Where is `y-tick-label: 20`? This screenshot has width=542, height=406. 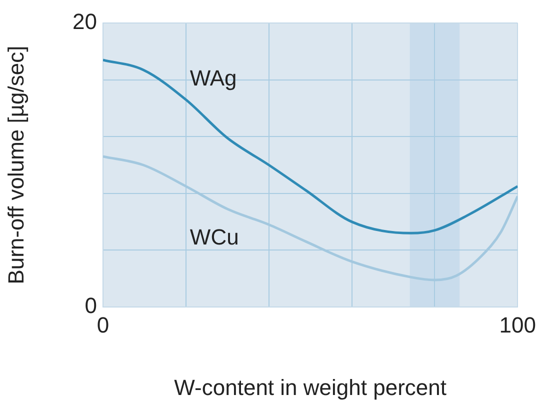 y-tick-label: 20 is located at coordinates (84, 21).